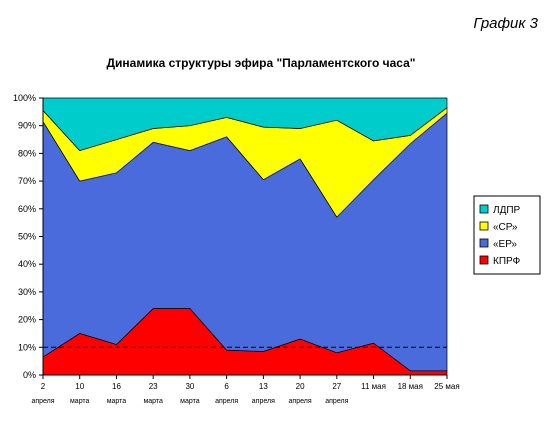 The height and width of the screenshot is (426, 550). What do you see at coordinates (226, 386) in the screenshot?
I see `x-tick-label: 6` at bounding box center [226, 386].